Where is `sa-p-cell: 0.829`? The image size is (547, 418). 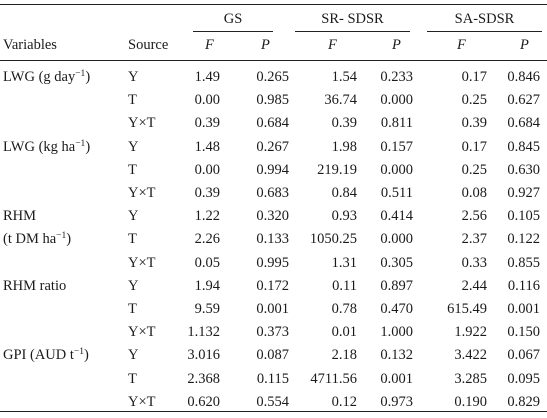
sa-p-cell: 0.829 is located at coordinates (523, 402).